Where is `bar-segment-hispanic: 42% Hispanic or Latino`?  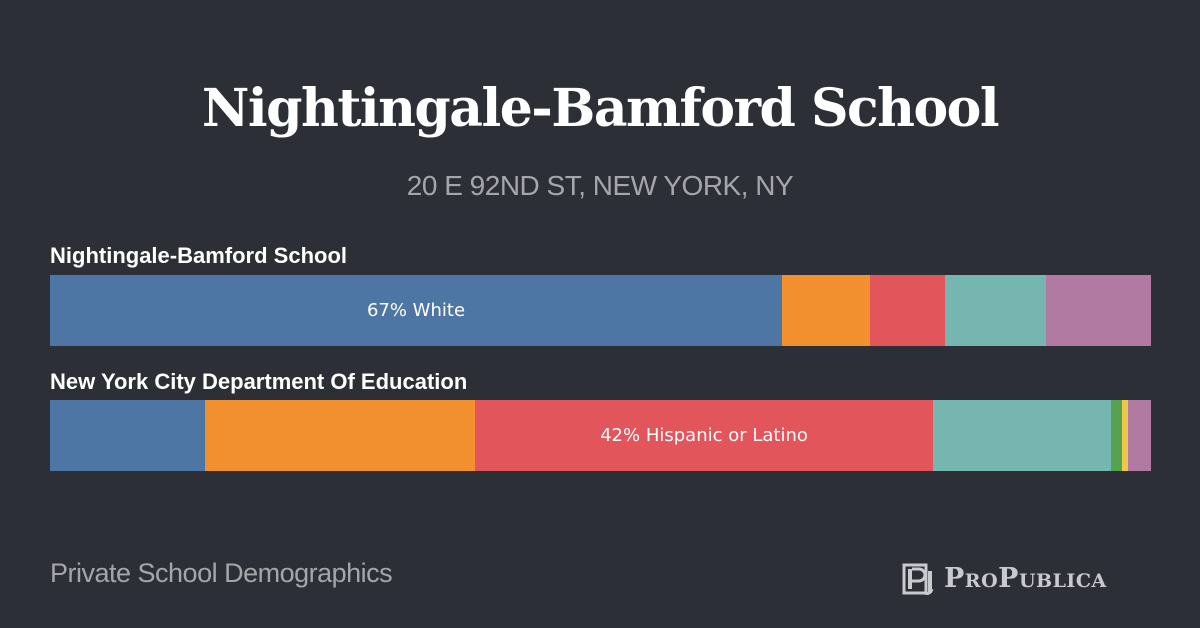 bar-segment-hispanic: 42% Hispanic or Latino is located at coordinates (704, 435).